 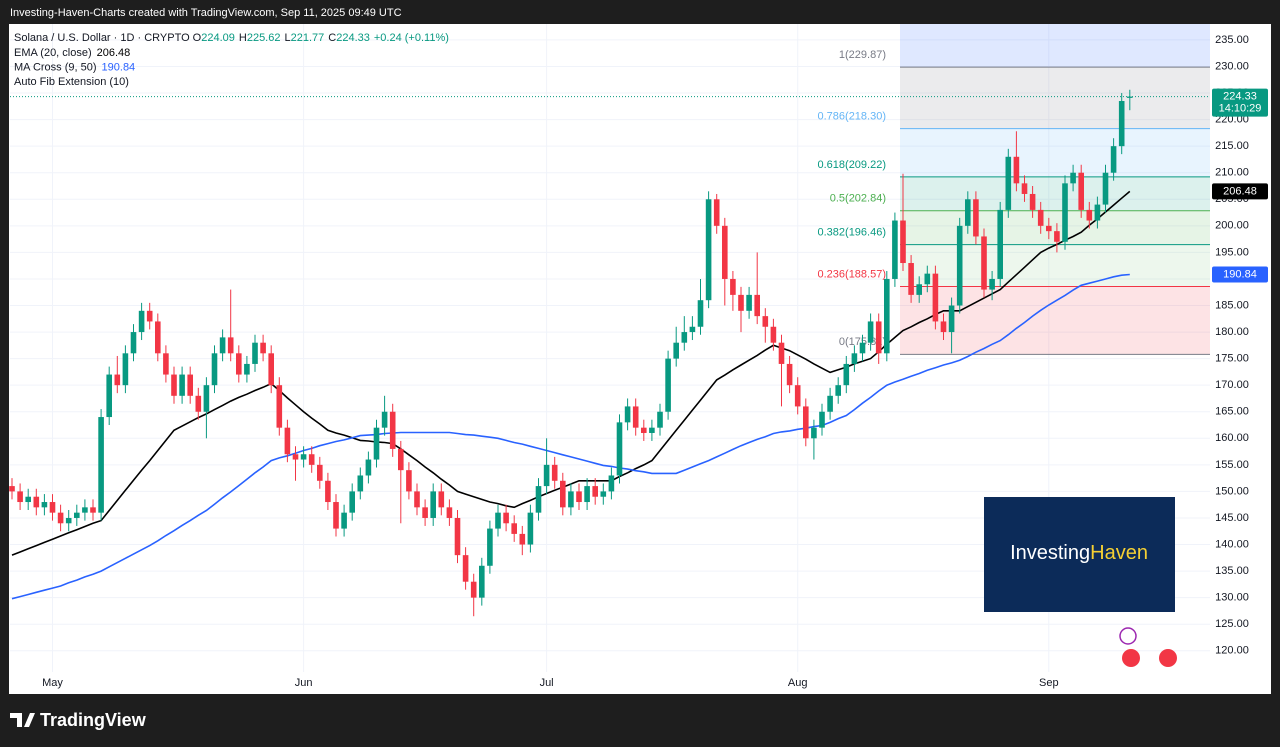 What do you see at coordinates (1232, 66) in the screenshot?
I see `y-tick-label: 230.00` at bounding box center [1232, 66].